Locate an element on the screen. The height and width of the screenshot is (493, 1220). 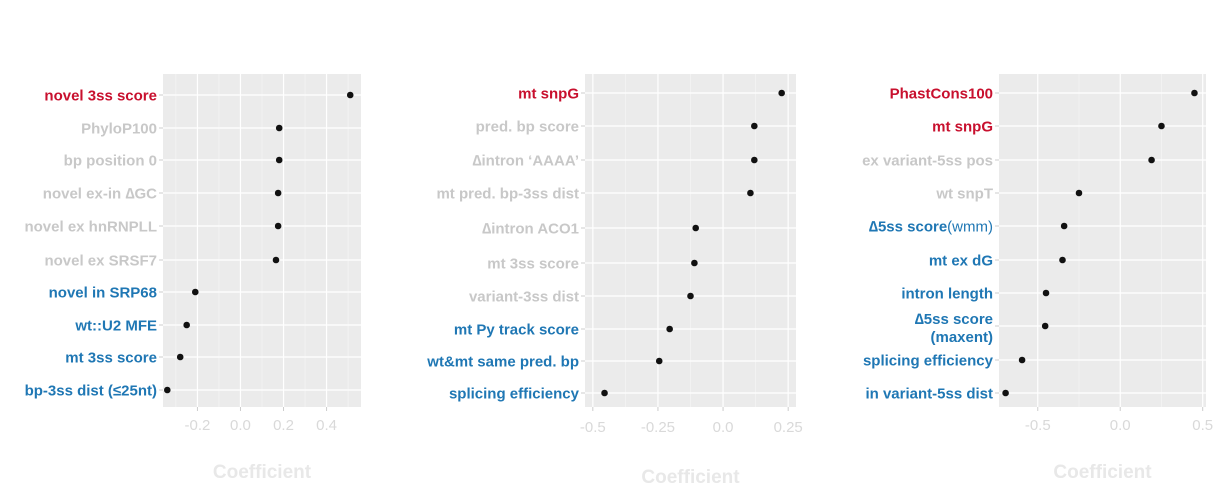
category-label: intron length is located at coordinates (947, 294).